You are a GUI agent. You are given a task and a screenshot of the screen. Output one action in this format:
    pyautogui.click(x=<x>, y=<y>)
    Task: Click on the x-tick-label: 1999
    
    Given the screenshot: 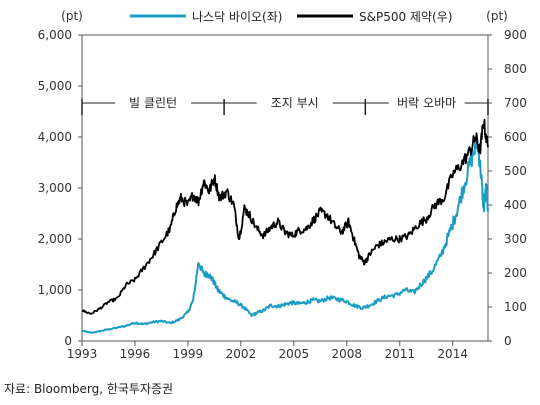 What is the action you would take?
    pyautogui.click(x=188, y=354)
    